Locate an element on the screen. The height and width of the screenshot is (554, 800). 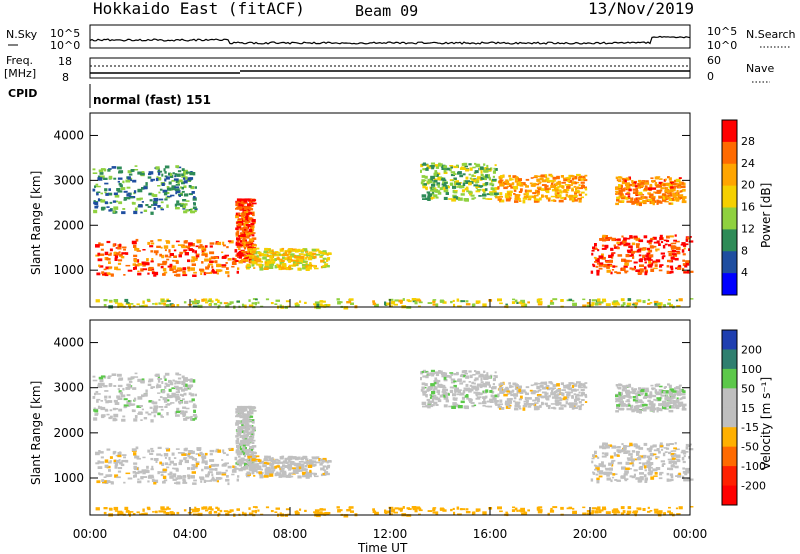
xtick-label: 20:00 is located at coordinates (590, 534).